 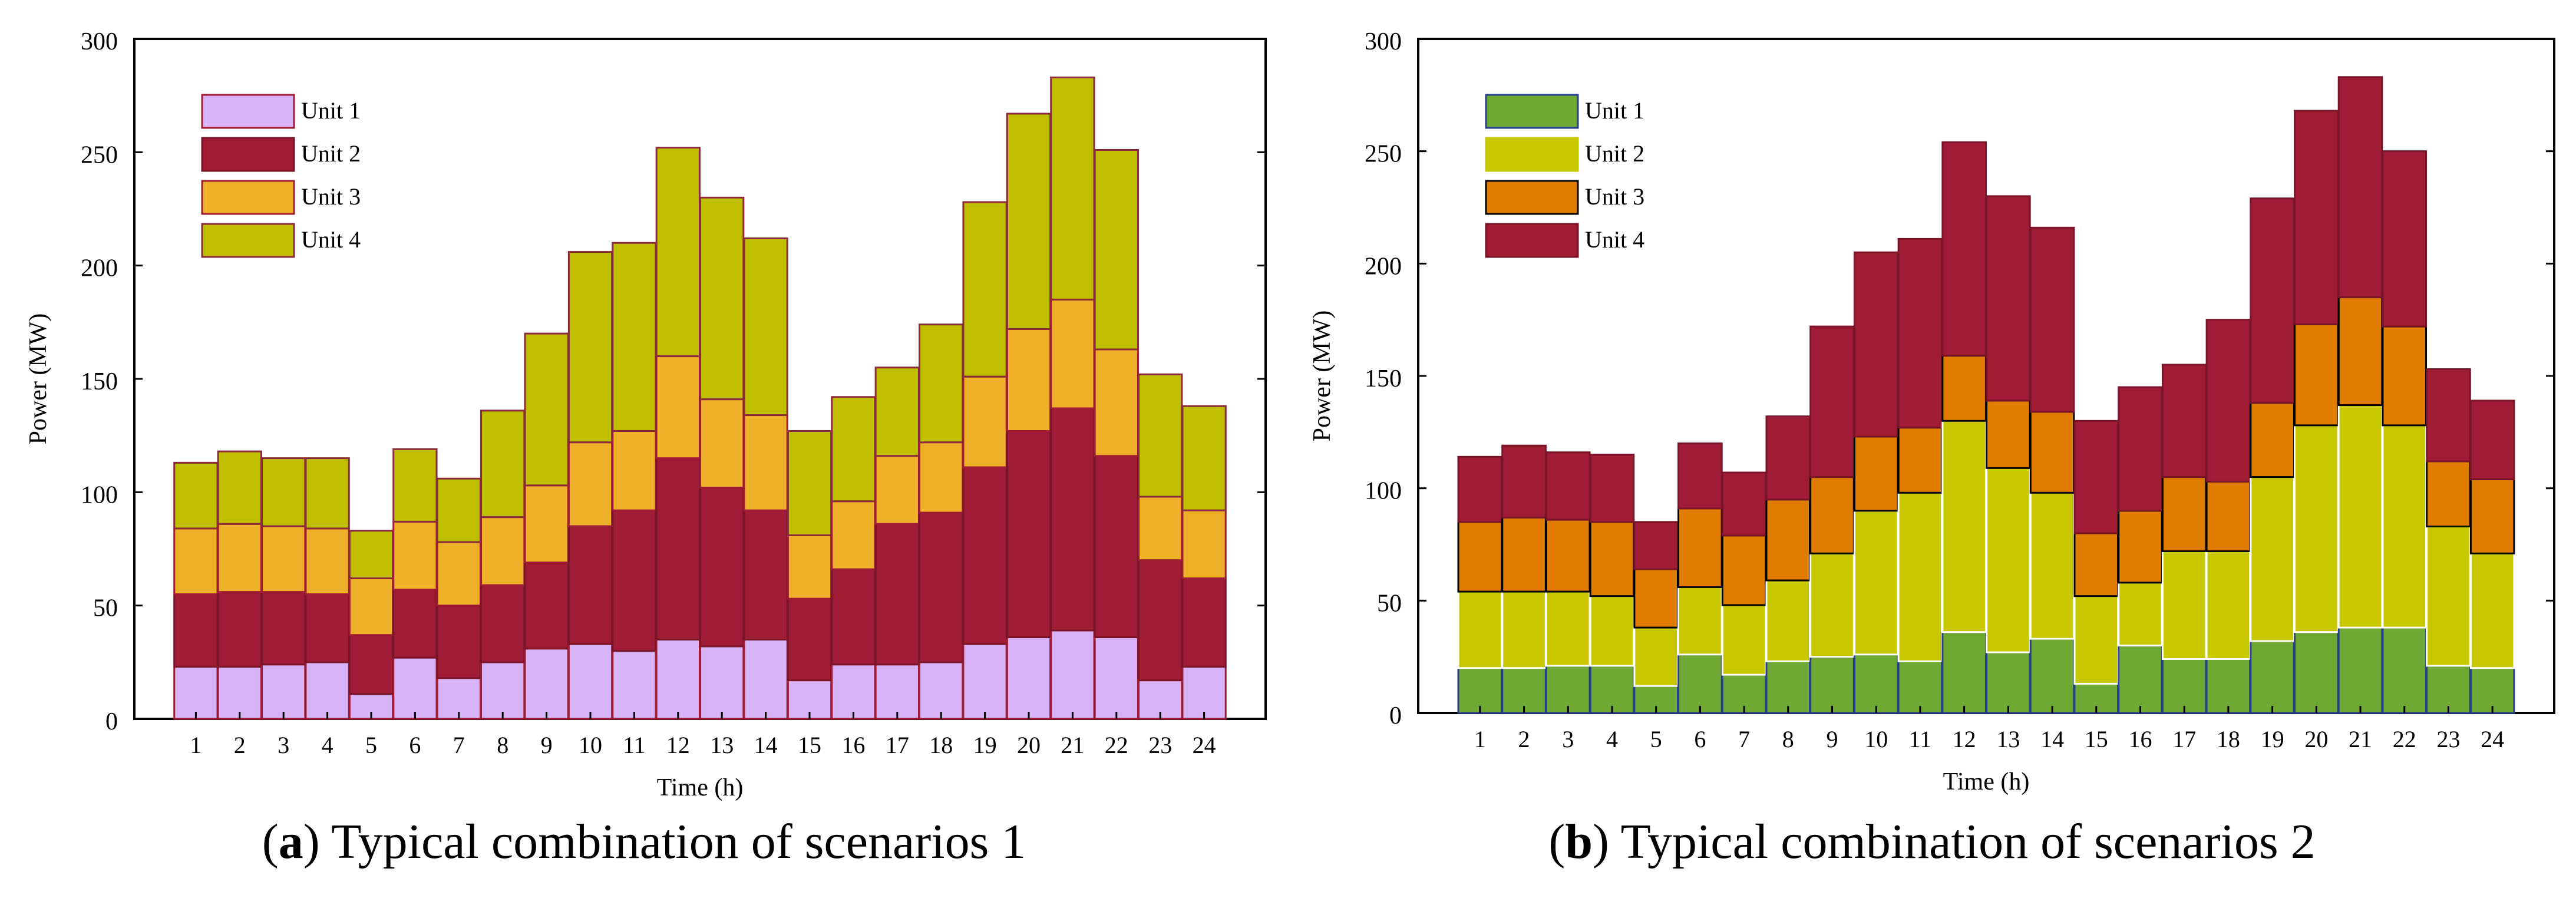 What do you see at coordinates (1579, 841) in the screenshot?
I see `caption-letter-b: b` at bounding box center [1579, 841].